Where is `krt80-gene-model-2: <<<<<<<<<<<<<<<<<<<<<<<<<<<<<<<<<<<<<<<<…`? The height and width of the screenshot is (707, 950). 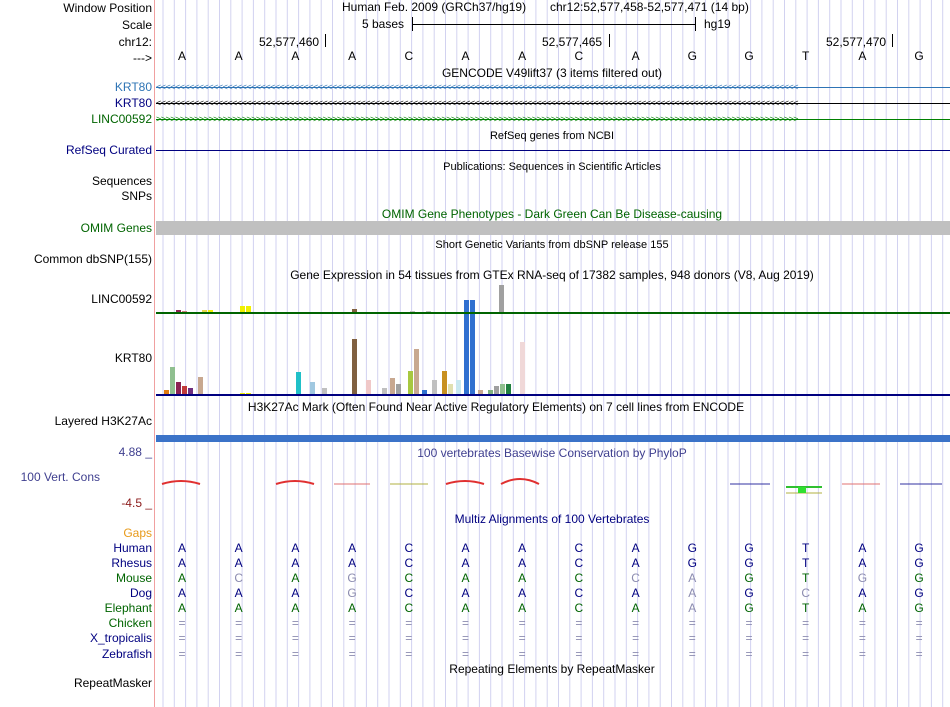
krt80-gene-model-2: <<<<<<<<<<<<<<<<<<<<<<<<<<<<<<<<<<<<<<<<… is located at coordinates (553, 103).